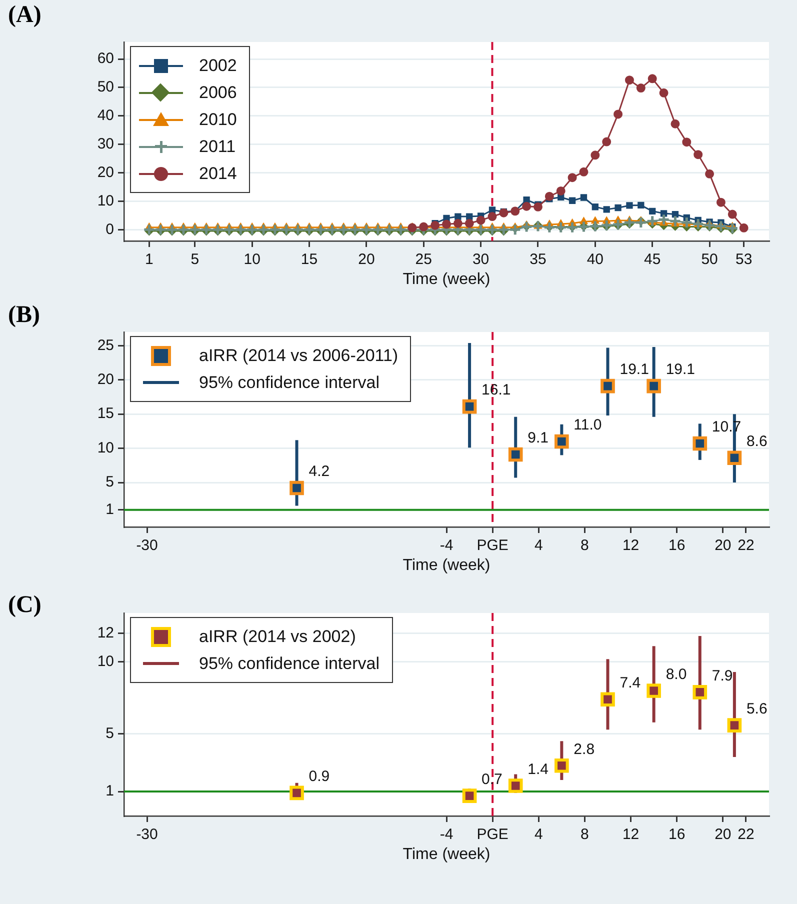  What do you see at coordinates (757, 709) in the screenshot?
I see `data-label: 5.6` at bounding box center [757, 709].